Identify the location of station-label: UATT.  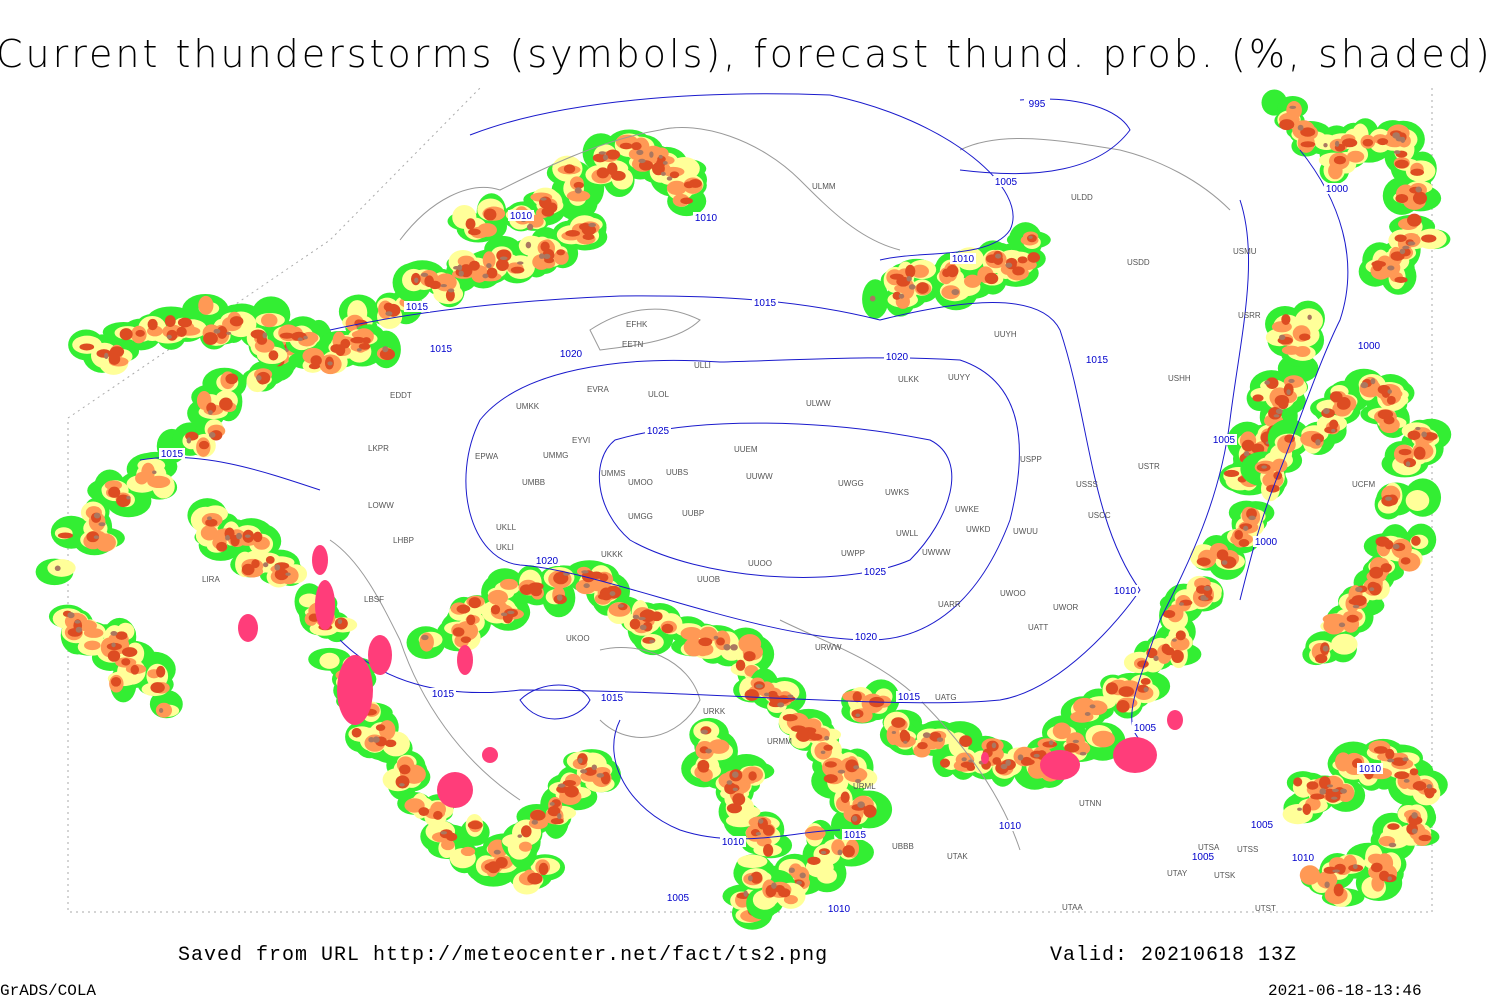
(1038, 627).